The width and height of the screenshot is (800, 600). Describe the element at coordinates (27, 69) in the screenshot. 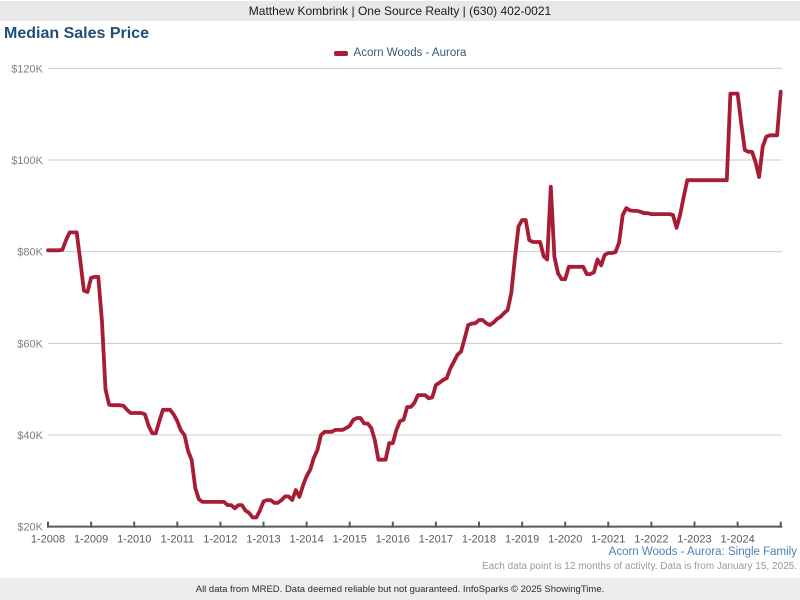

I see `y-tick-label: $120K` at that location.